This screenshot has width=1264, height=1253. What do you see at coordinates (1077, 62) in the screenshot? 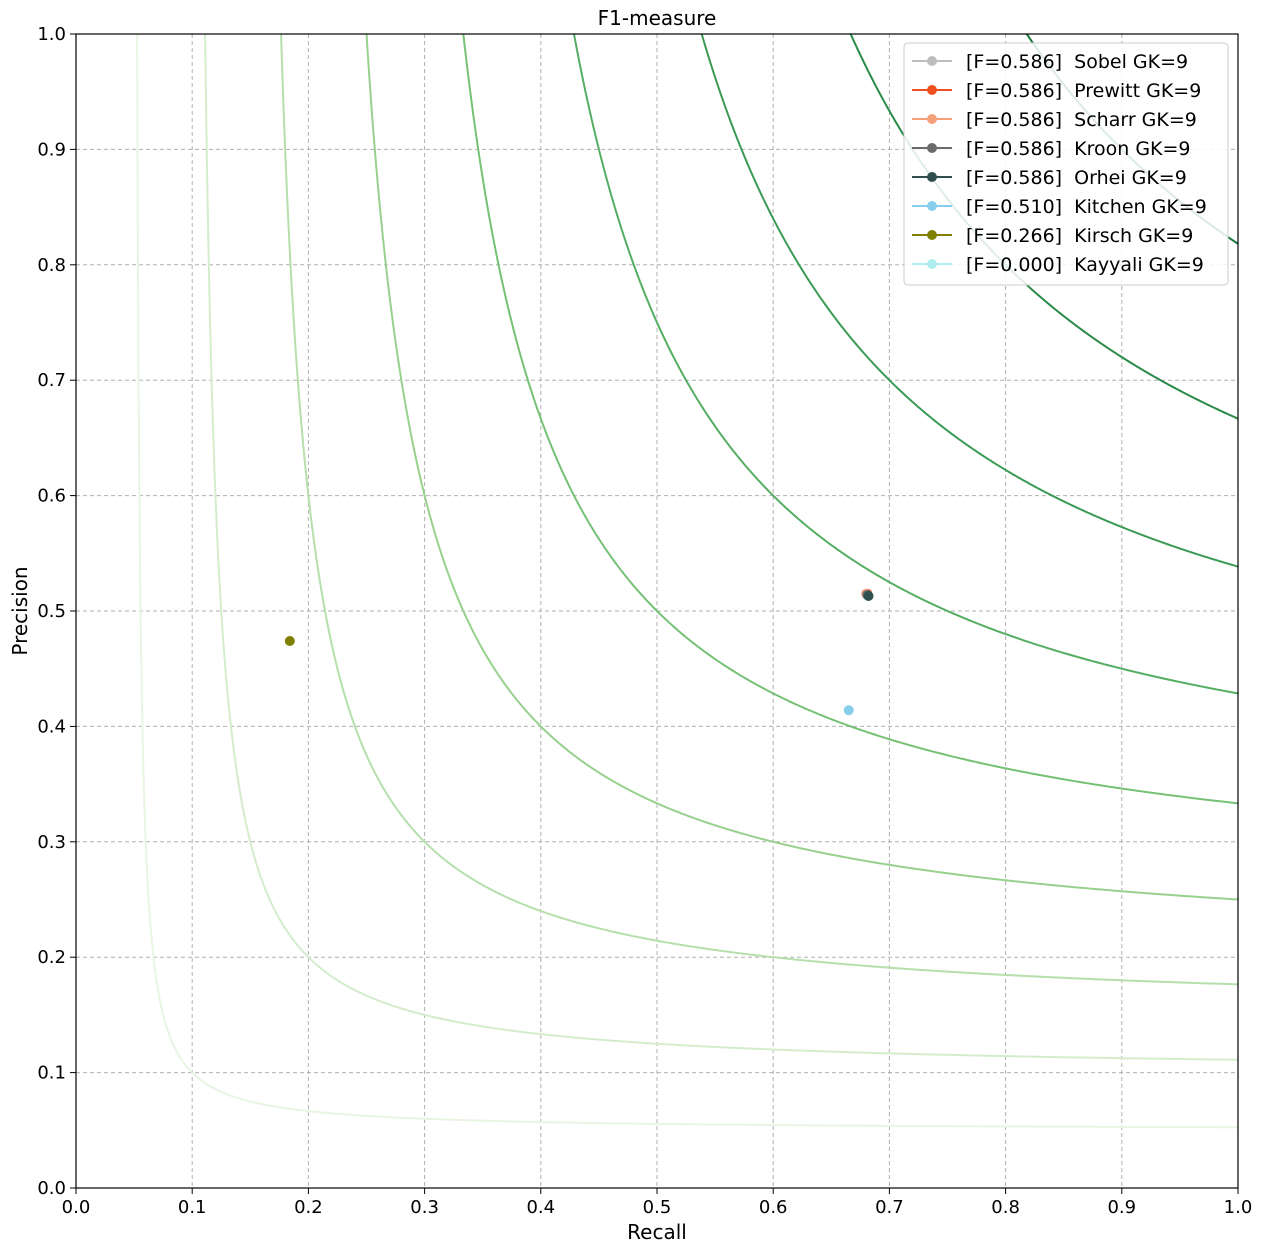
I see `legend-entry-label: [F=0.586] Sobel GK=9` at bounding box center [1077, 62].